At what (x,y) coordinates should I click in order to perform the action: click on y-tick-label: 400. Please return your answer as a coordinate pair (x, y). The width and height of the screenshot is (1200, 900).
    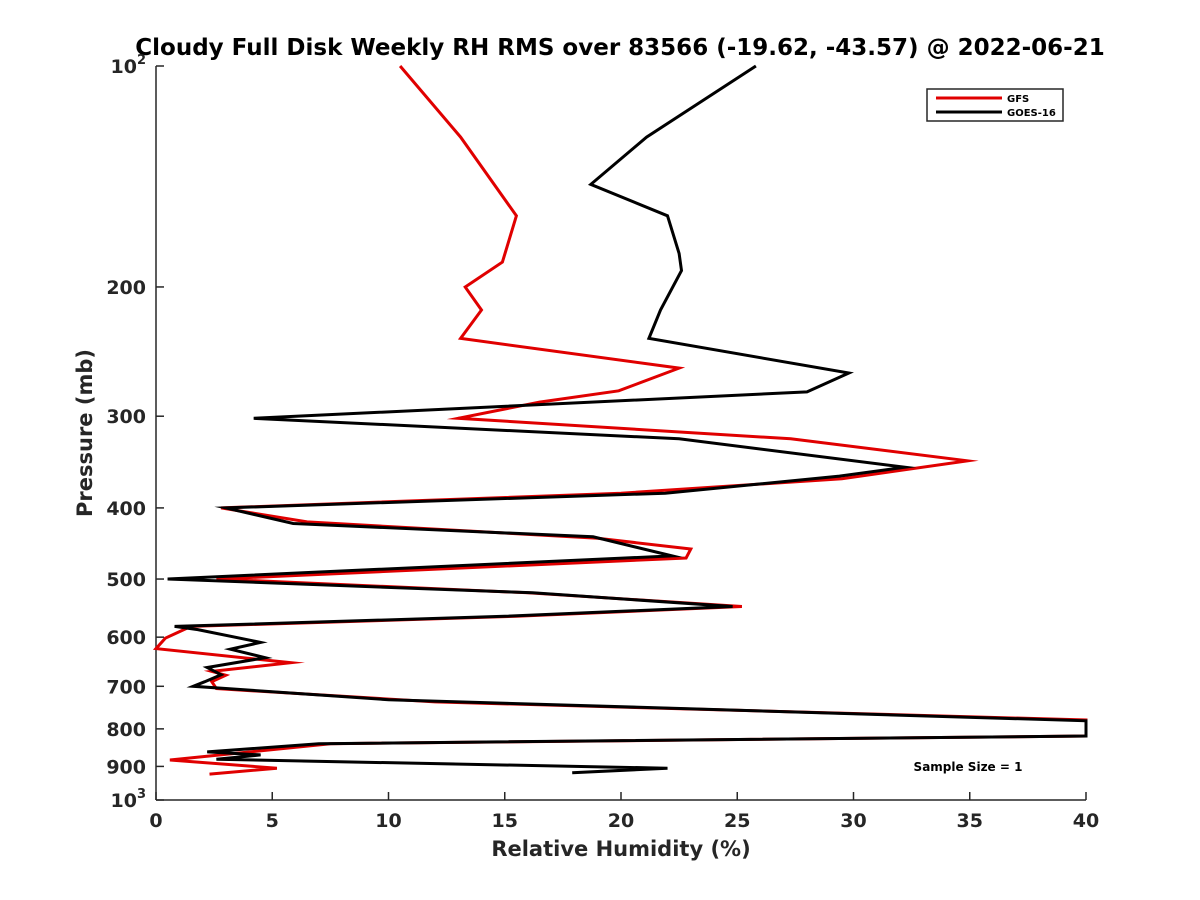
    Looking at the image, I should click on (126, 509).